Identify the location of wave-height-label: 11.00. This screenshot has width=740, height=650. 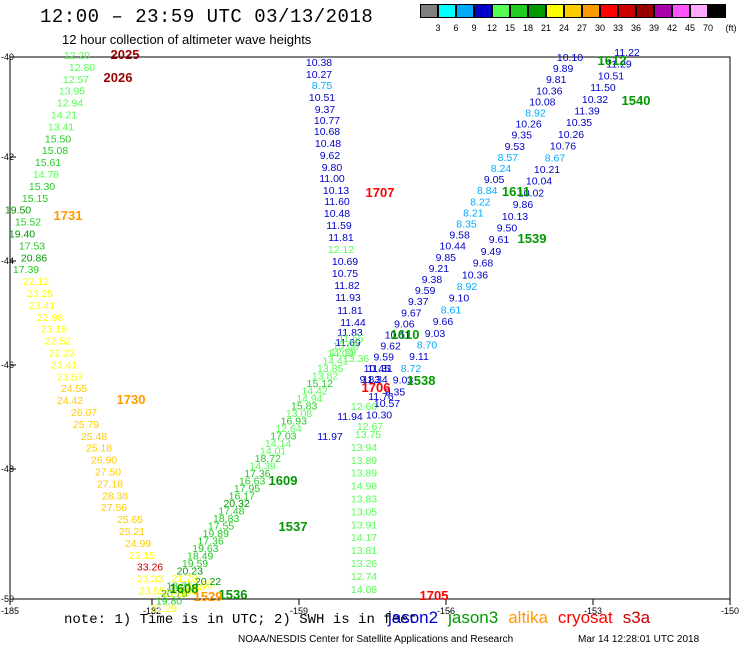
(332, 179).